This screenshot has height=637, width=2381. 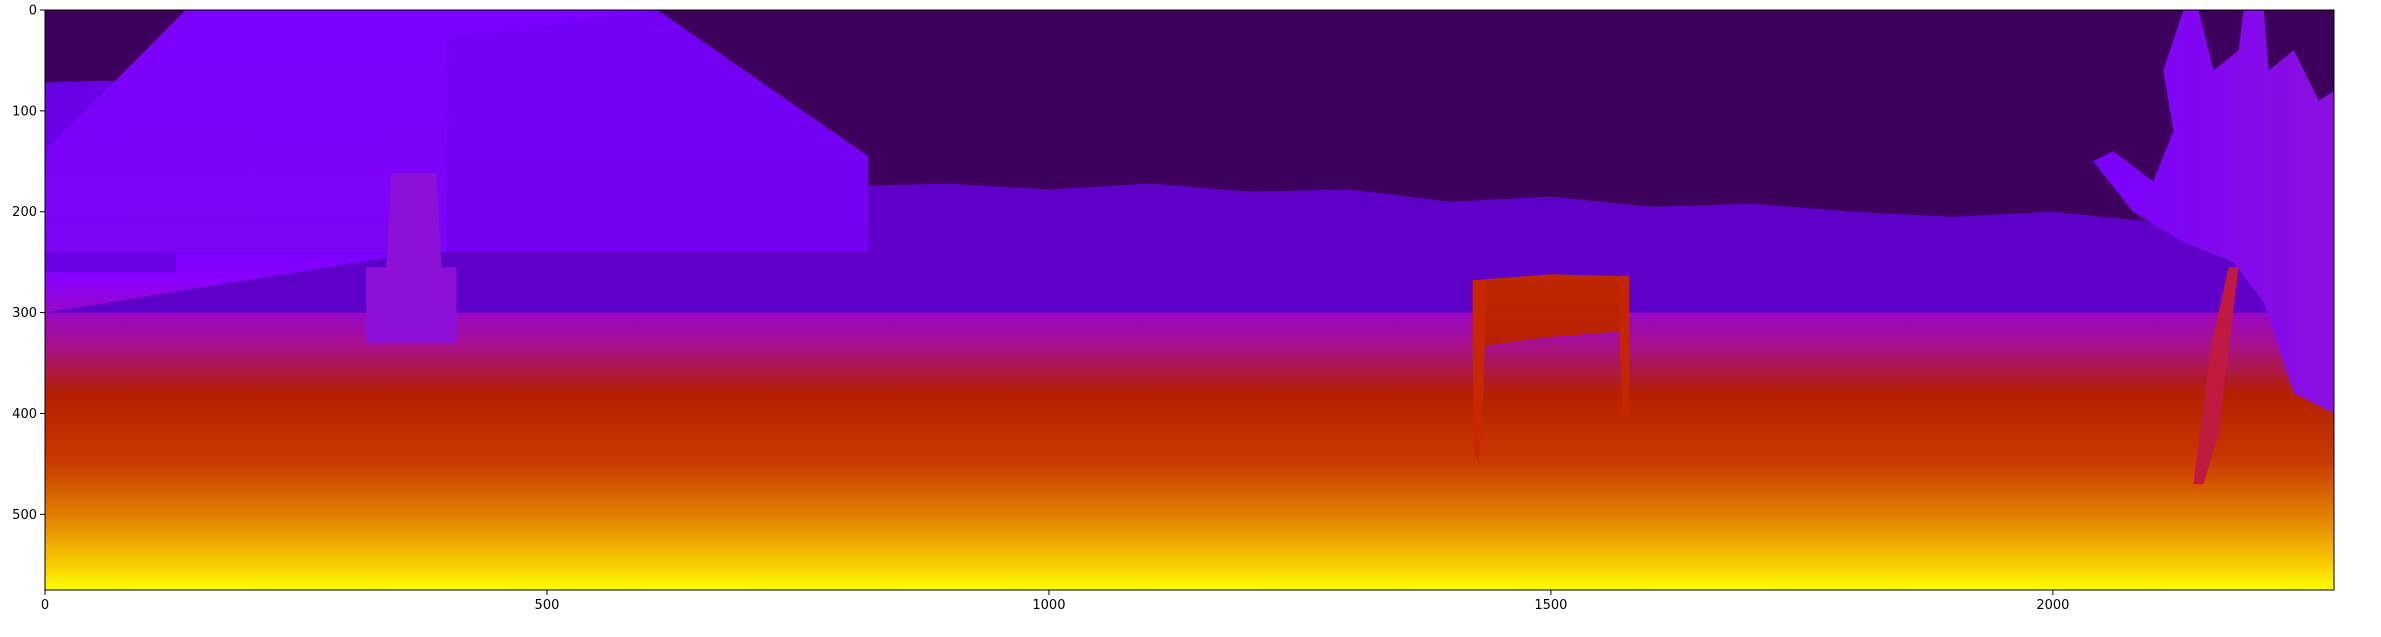 I want to click on y-tick-label: 0, so click(x=33, y=11).